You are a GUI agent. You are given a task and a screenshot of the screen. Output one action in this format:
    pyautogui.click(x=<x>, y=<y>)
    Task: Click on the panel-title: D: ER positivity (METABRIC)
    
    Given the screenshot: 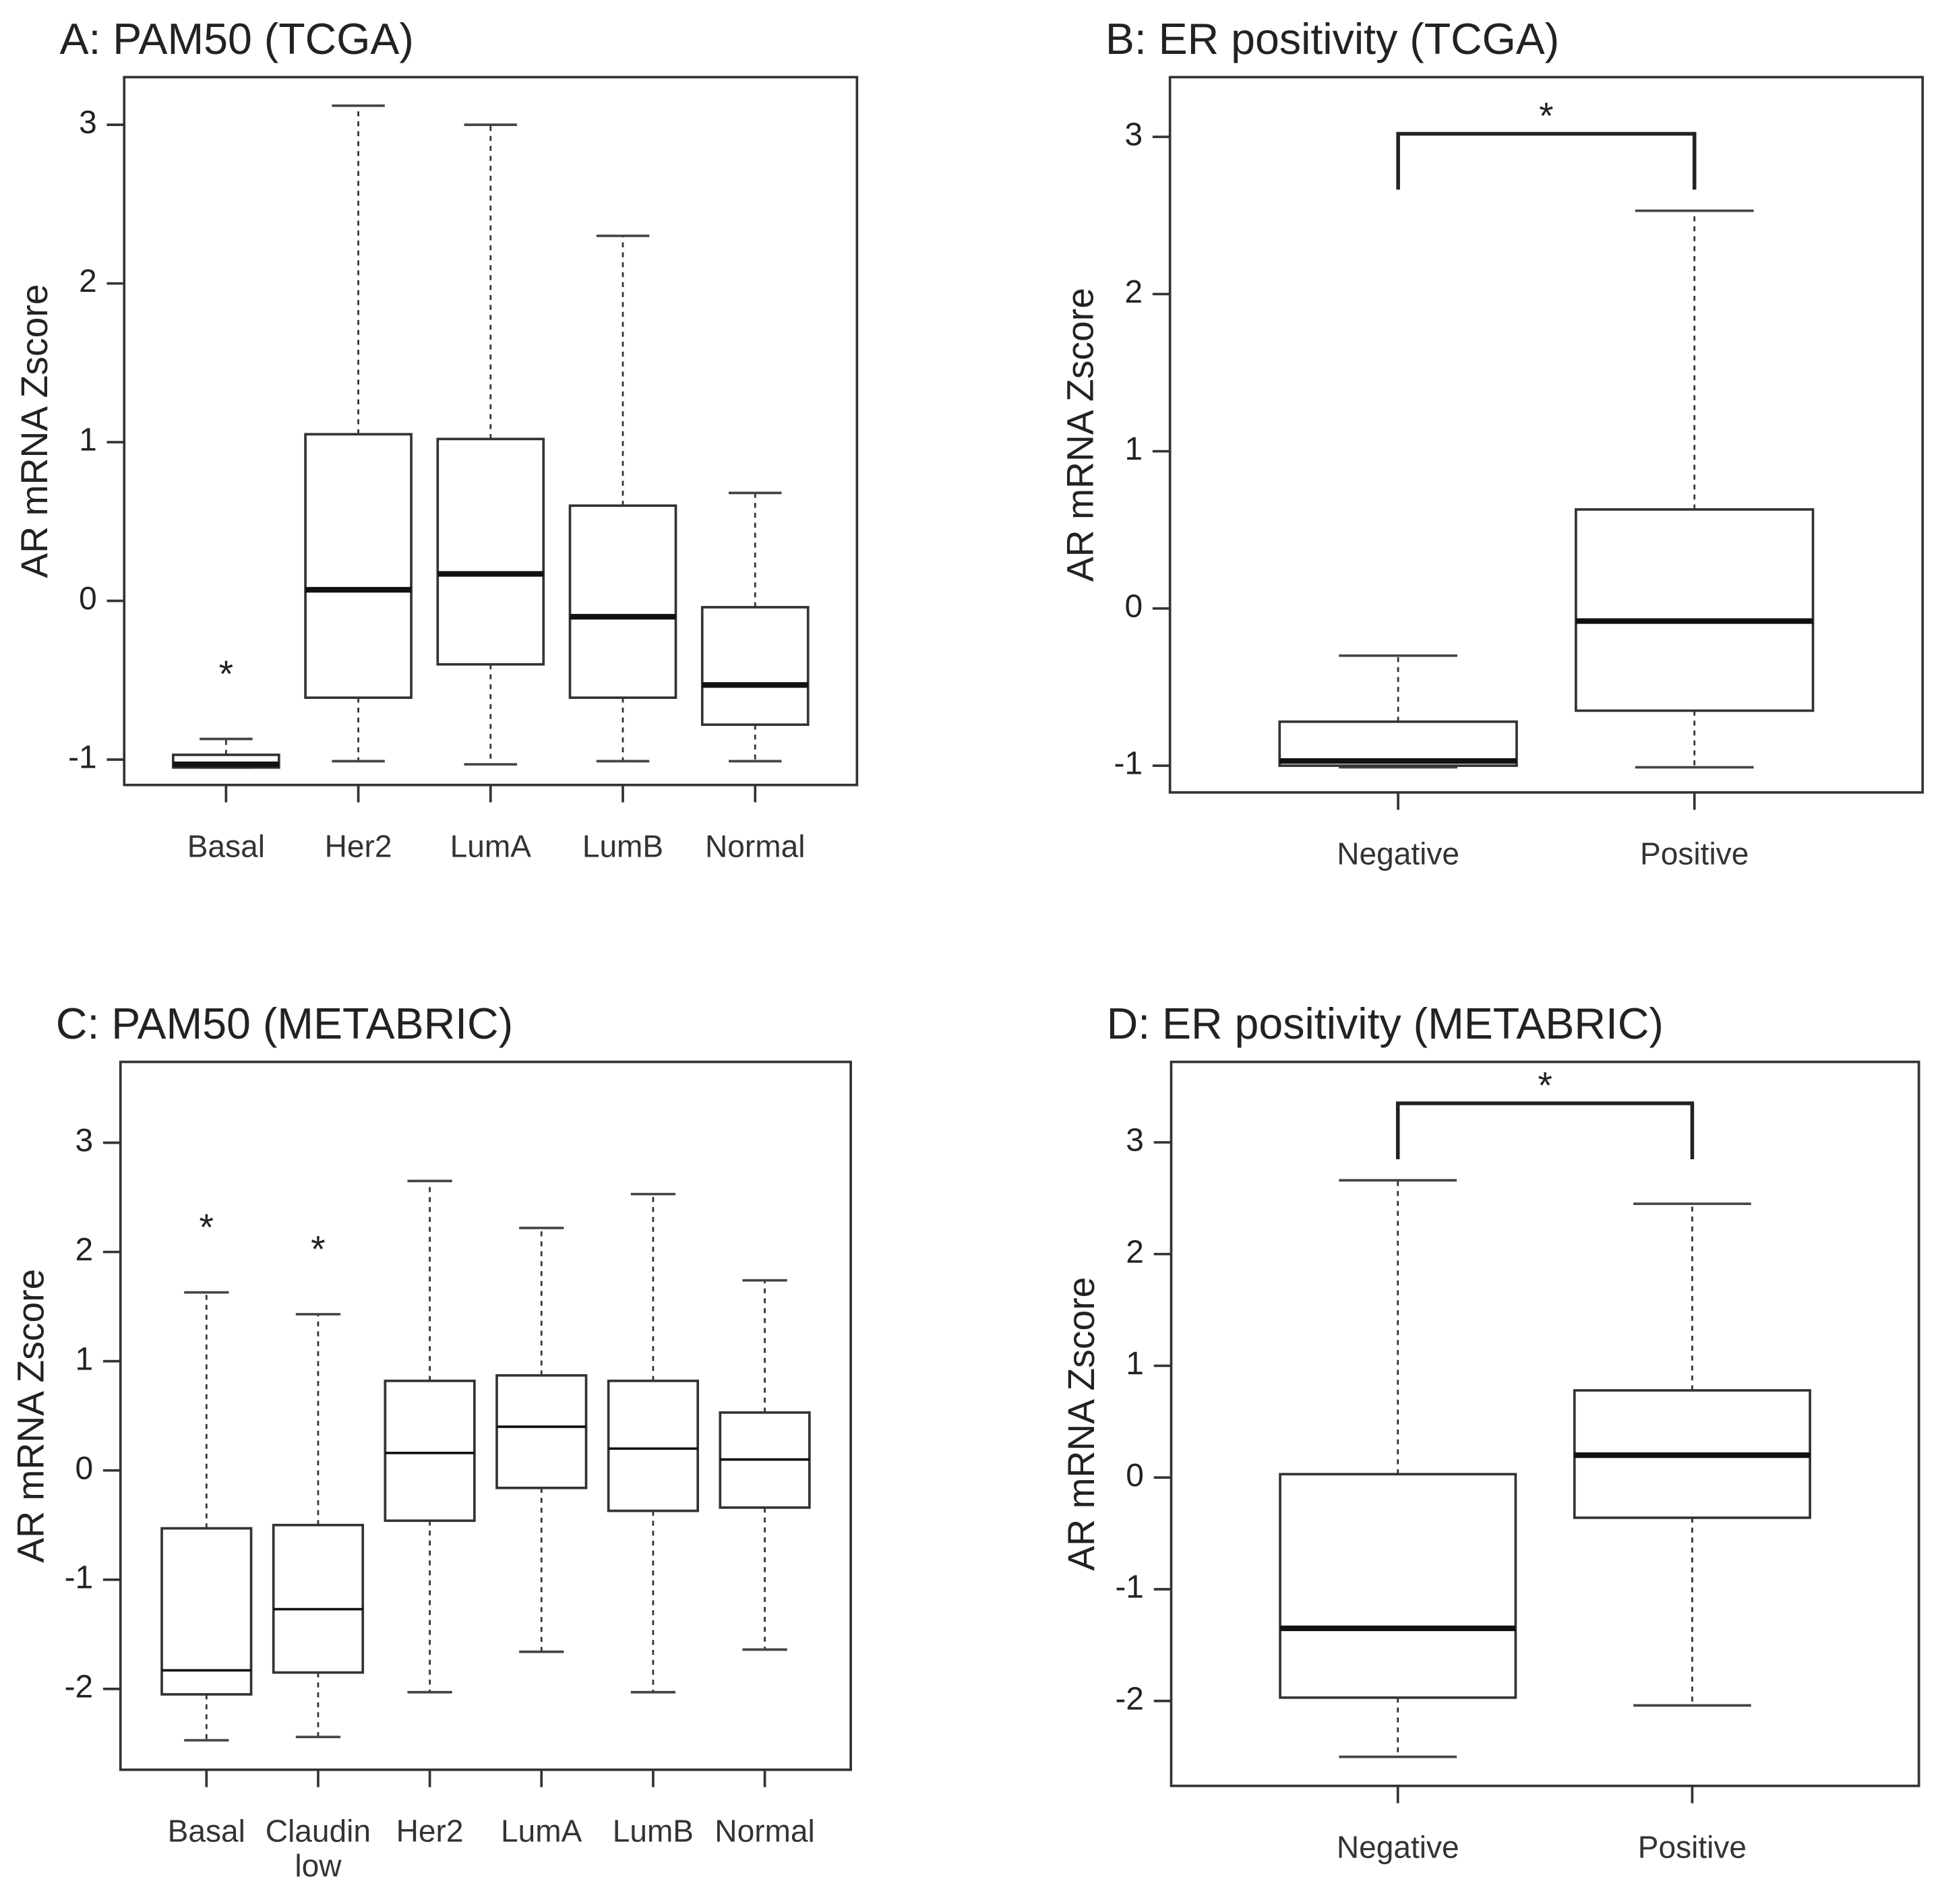 What is the action you would take?
    pyautogui.click(x=1386, y=1024)
    